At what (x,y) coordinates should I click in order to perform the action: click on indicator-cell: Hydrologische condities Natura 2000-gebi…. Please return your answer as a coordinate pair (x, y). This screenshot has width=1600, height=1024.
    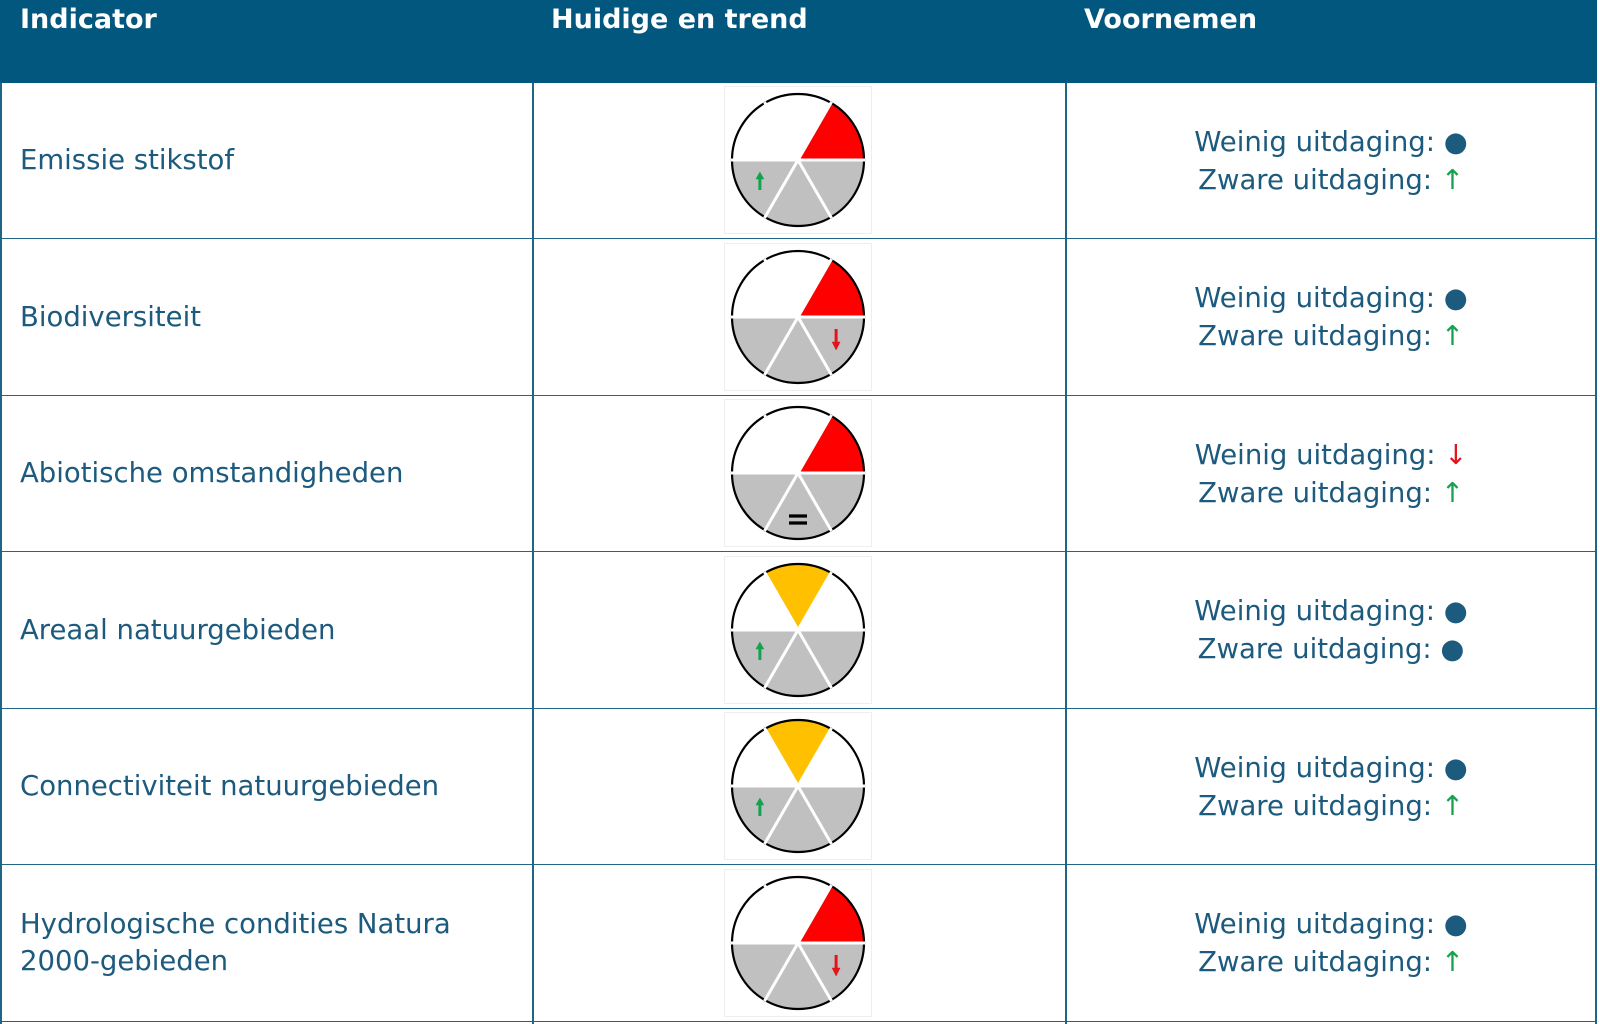
    Looking at the image, I should click on (270, 943).